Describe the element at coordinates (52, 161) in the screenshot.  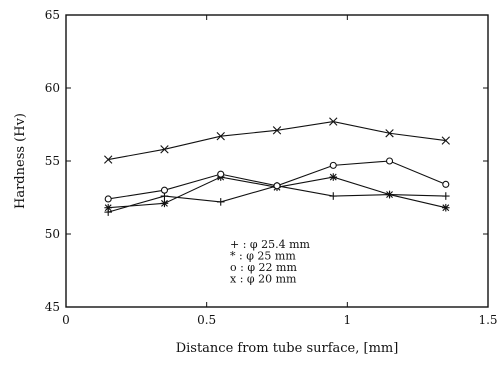
I see `y-tick-label: 55` at that location.